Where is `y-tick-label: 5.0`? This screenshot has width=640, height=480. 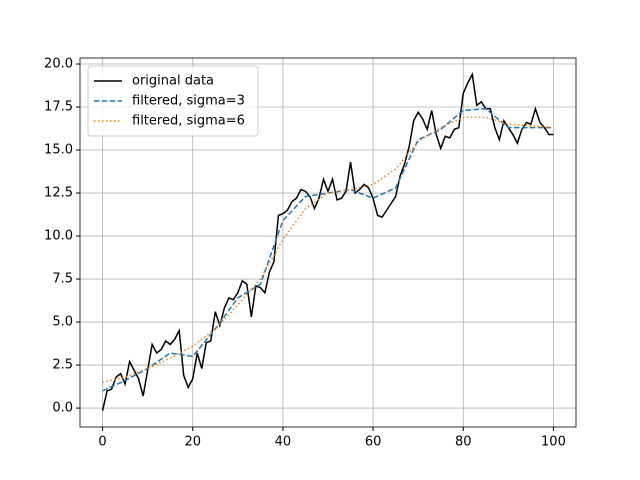 y-tick-label: 5.0 is located at coordinates (62, 322).